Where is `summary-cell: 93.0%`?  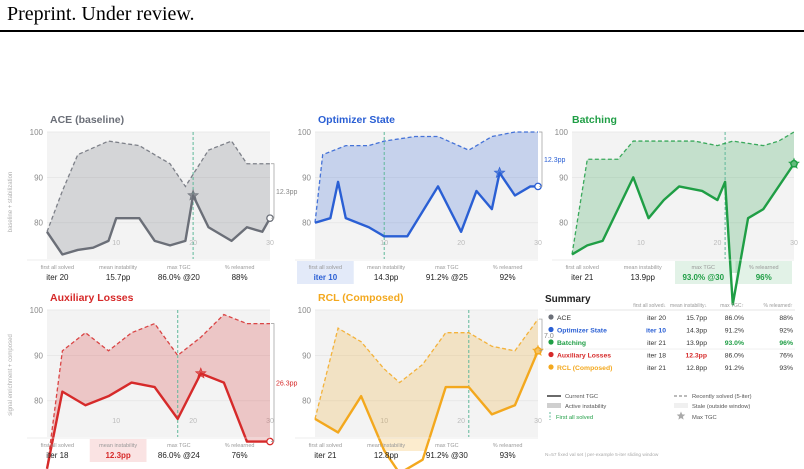 summary-cell: 93.0% is located at coordinates (734, 343).